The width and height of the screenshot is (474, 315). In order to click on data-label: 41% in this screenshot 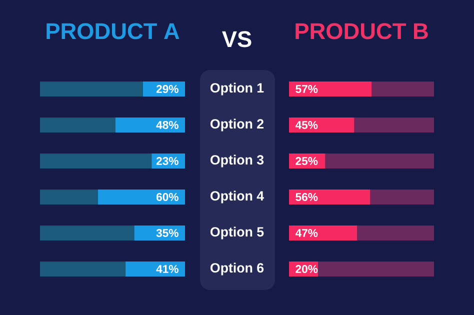, I will do `click(167, 269)`.